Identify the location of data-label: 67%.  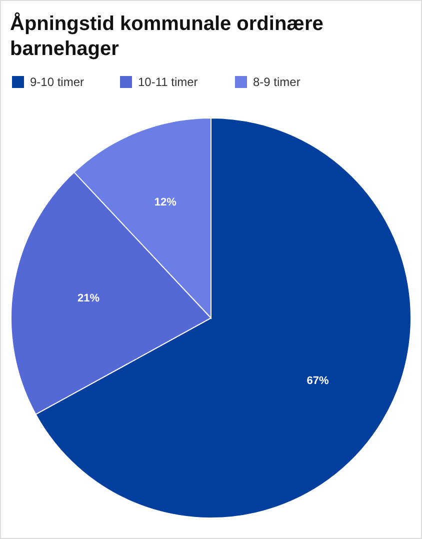
(317, 381).